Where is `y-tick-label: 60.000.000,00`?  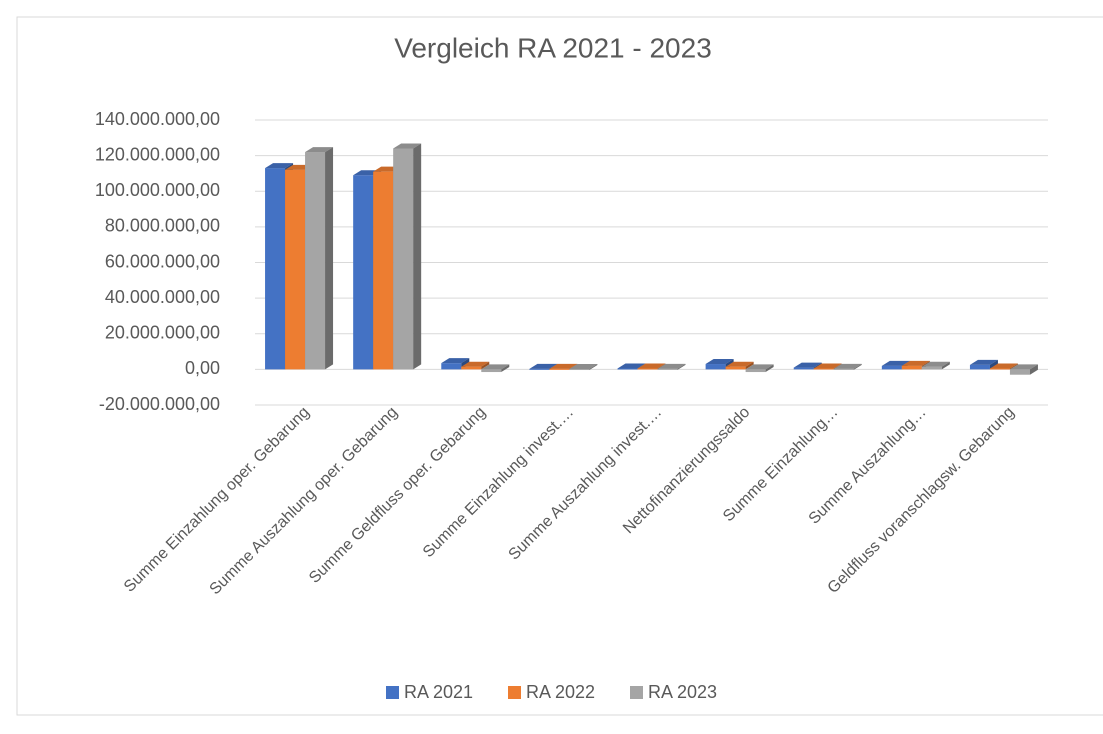 y-tick-label: 60.000.000,00 is located at coordinates (162, 261).